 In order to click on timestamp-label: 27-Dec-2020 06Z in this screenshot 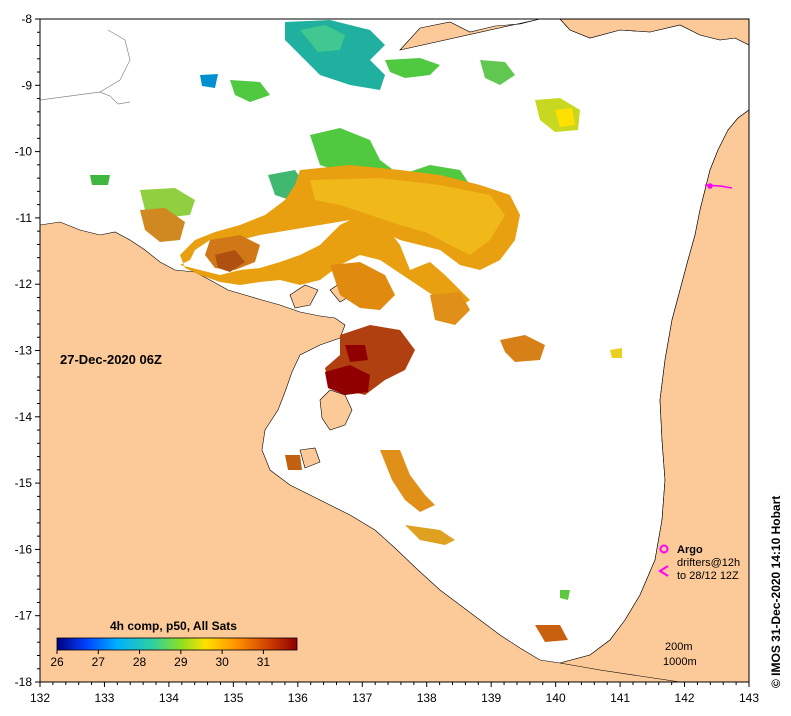, I will do `click(111, 359)`.